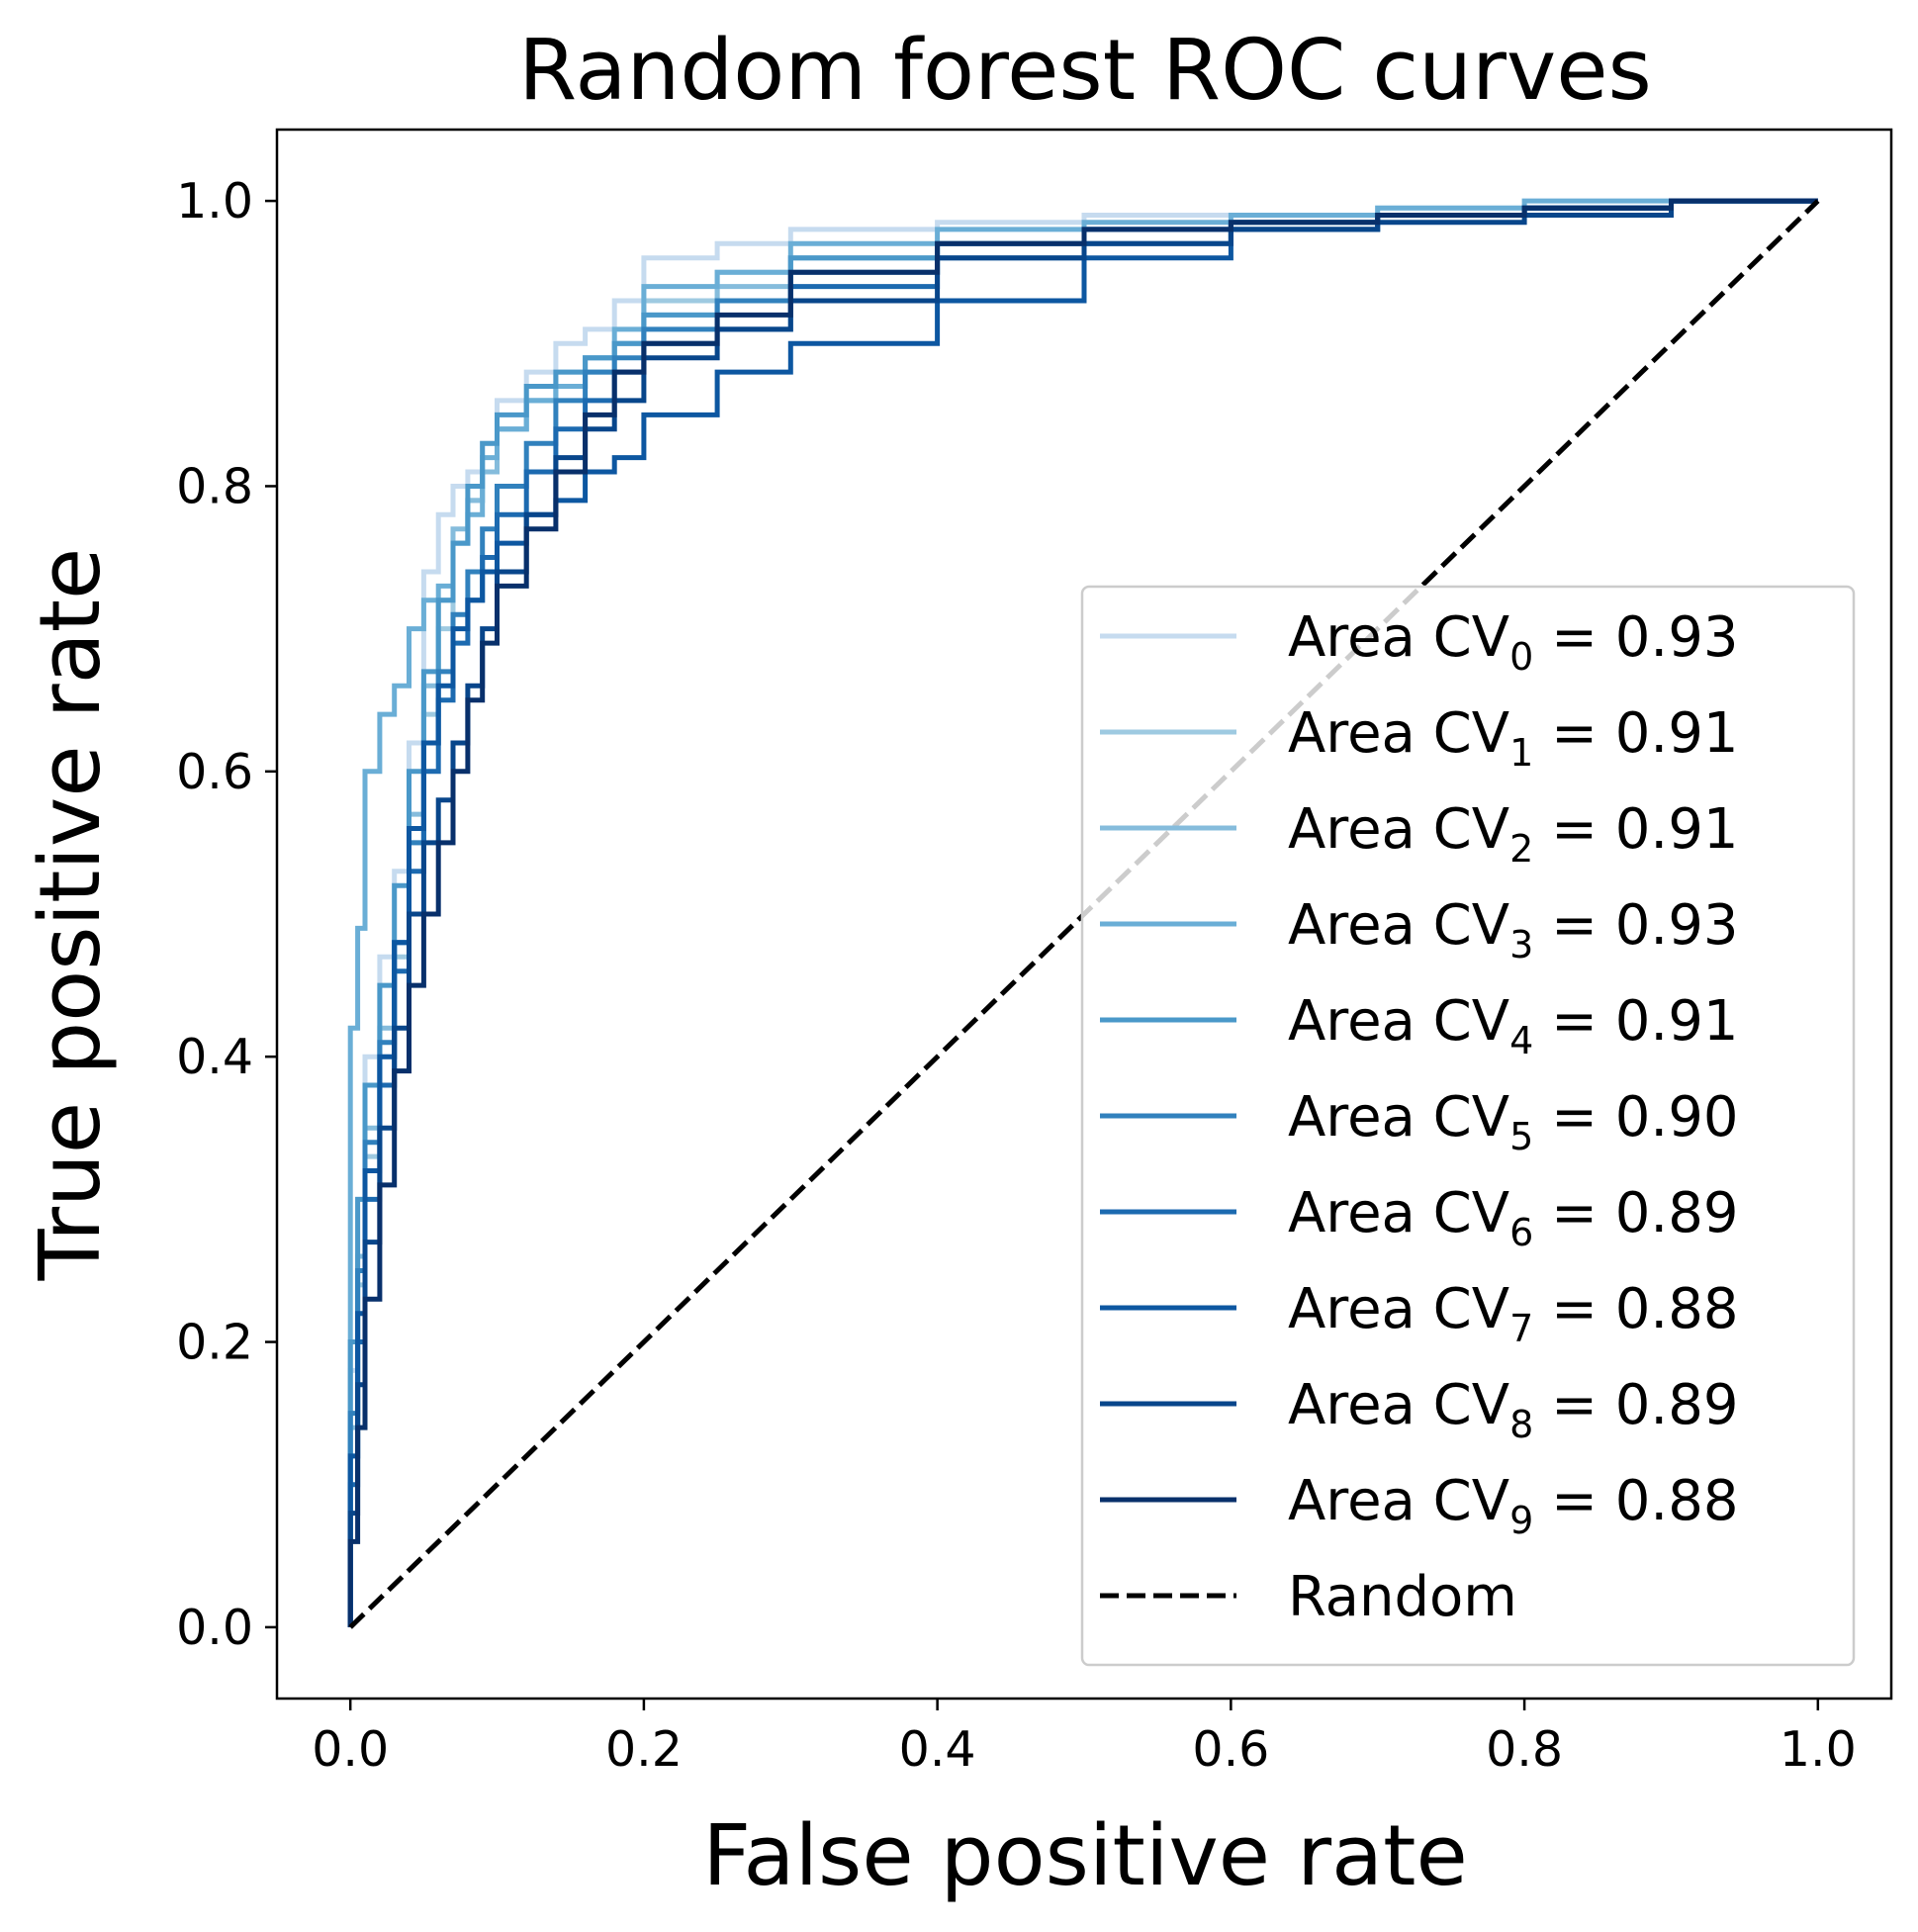 The height and width of the screenshot is (1932, 1918). What do you see at coordinates (226, 914) in the screenshot?
I see `y-axis: 0.0 0.2 0.4 0.6 0.8 1.0` at bounding box center [226, 914].